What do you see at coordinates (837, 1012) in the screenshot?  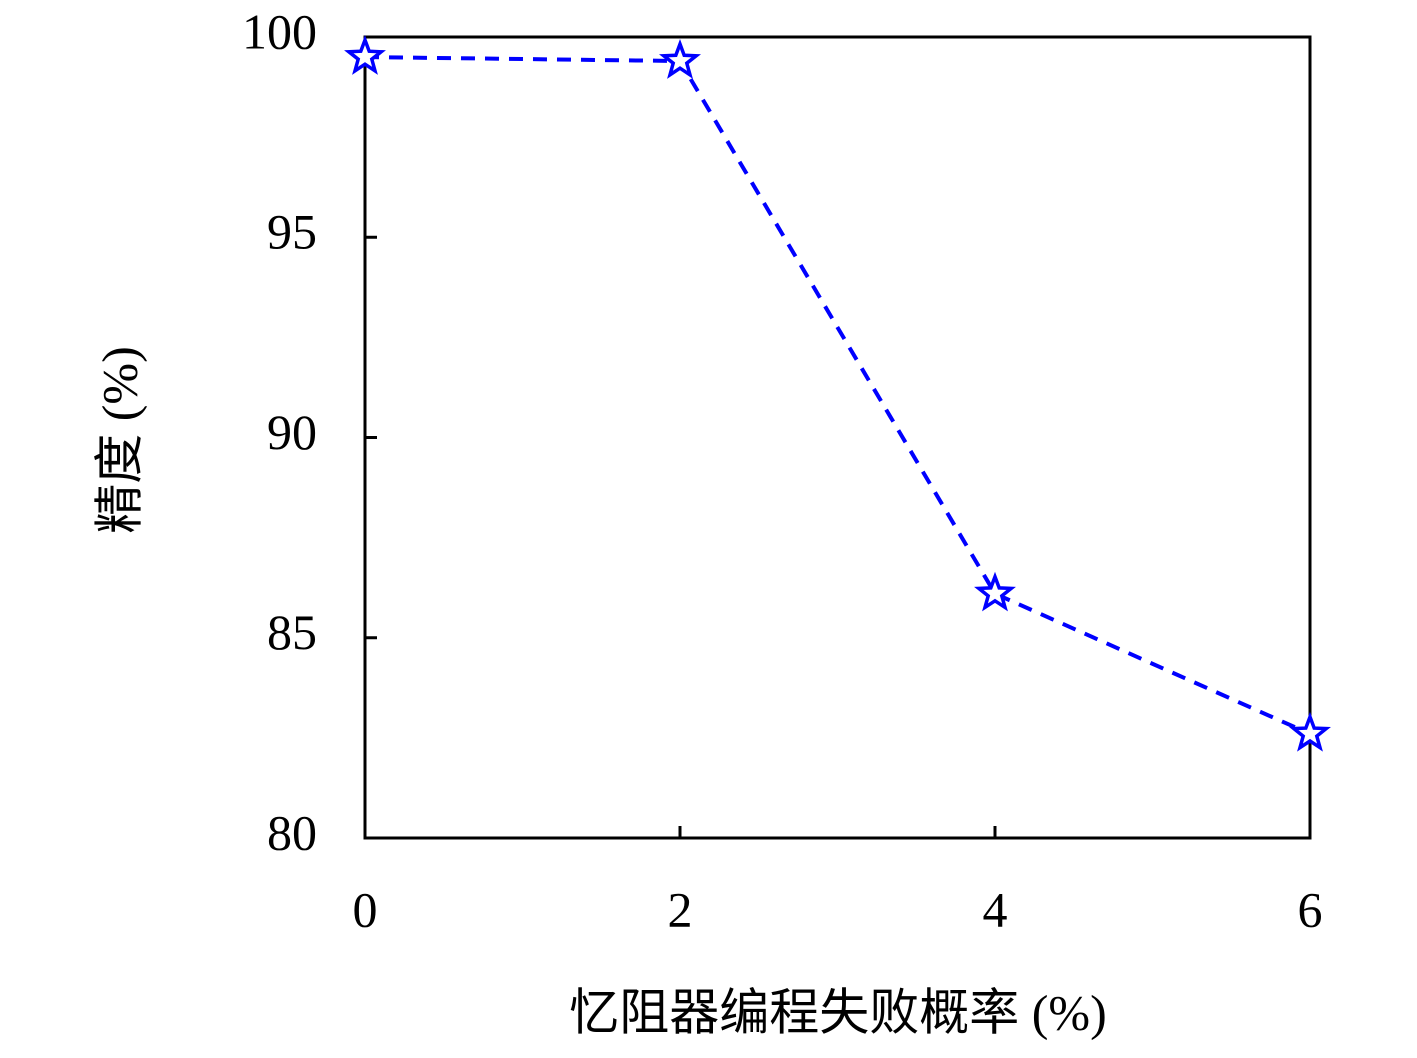 I see `x-axis-label: 忆阻器编程失败概率 (%)` at bounding box center [837, 1012].